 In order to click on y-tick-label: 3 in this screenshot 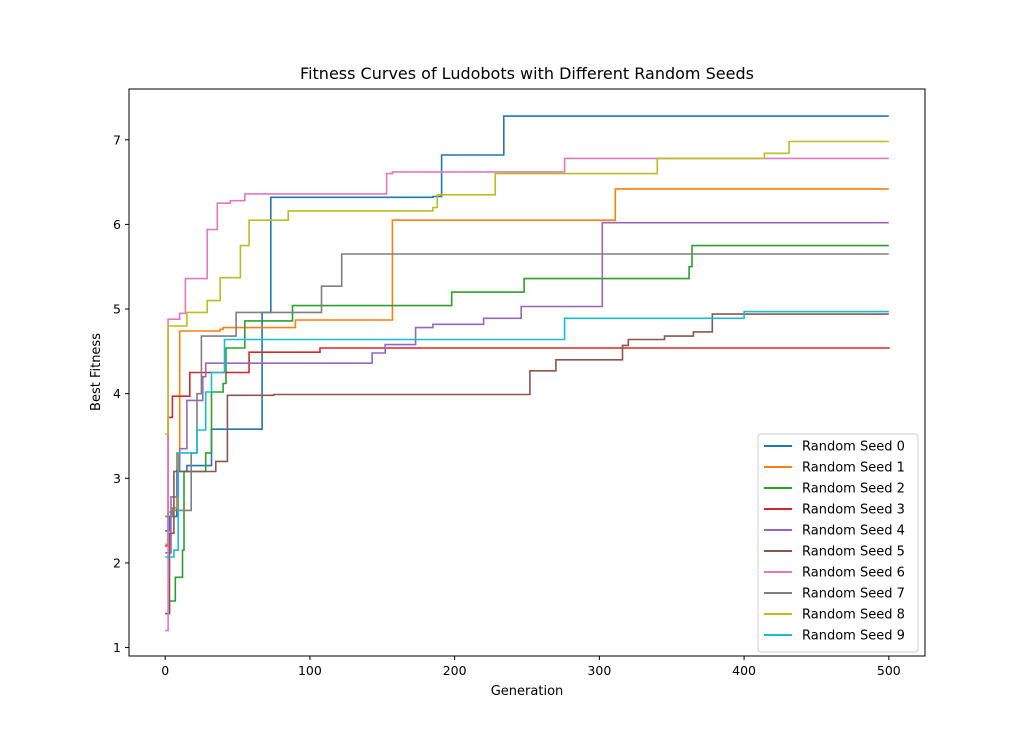, I will do `click(117, 478)`.